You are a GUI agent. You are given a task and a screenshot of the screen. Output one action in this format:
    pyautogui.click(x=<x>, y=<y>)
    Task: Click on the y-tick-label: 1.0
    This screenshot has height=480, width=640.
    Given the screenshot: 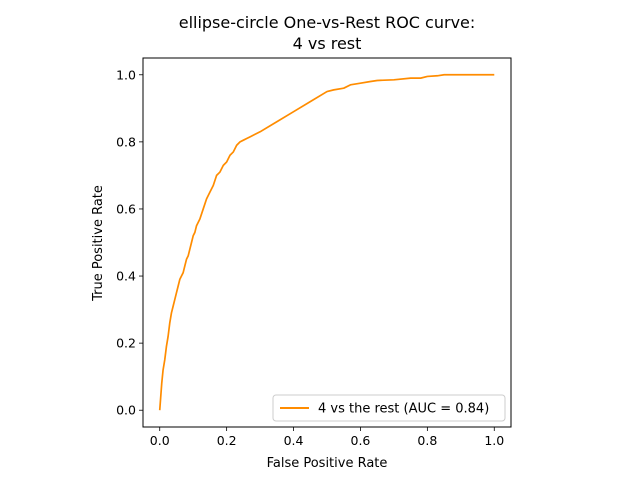 What is the action you would take?
    pyautogui.click(x=126, y=74)
    